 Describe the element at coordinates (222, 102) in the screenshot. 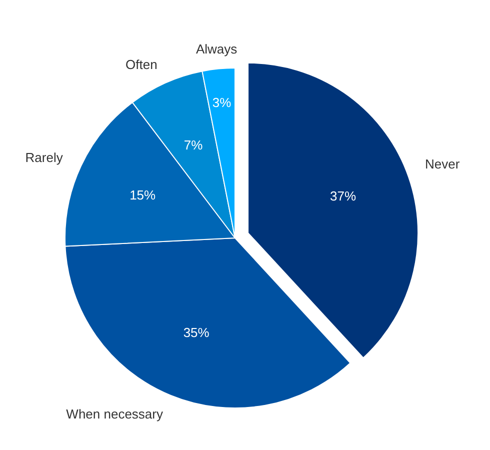

I see `data-label: 3%` at that location.